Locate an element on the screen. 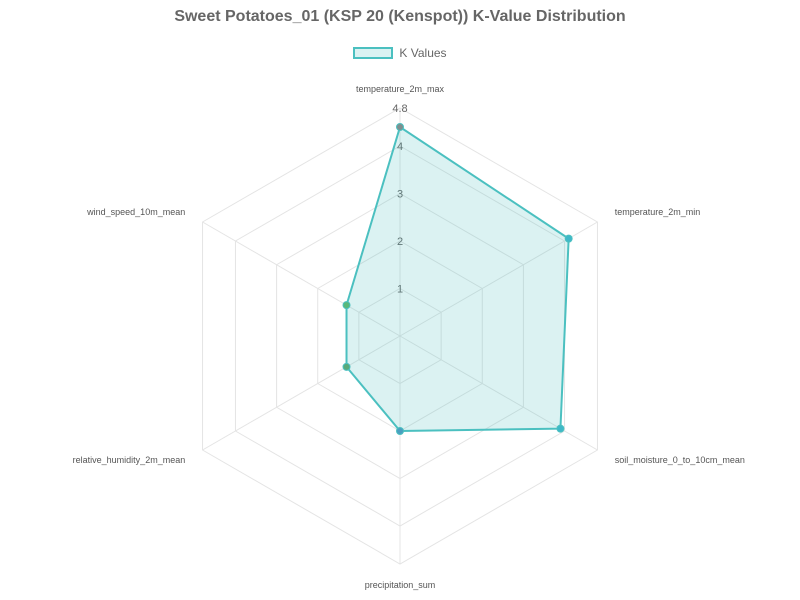 The image size is (800, 600). legend: K Values is located at coordinates (400, 53).